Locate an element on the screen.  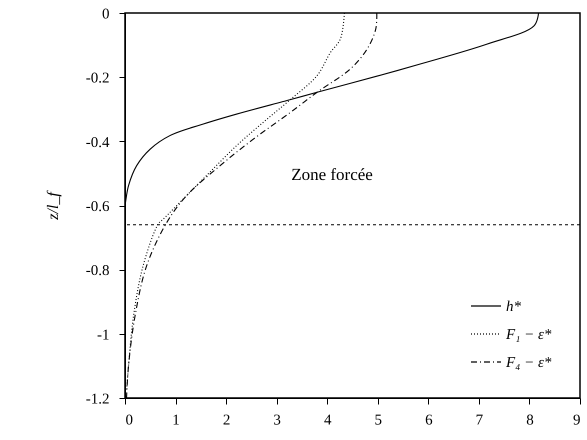
x-tick-label: 4 is located at coordinates (328, 420).